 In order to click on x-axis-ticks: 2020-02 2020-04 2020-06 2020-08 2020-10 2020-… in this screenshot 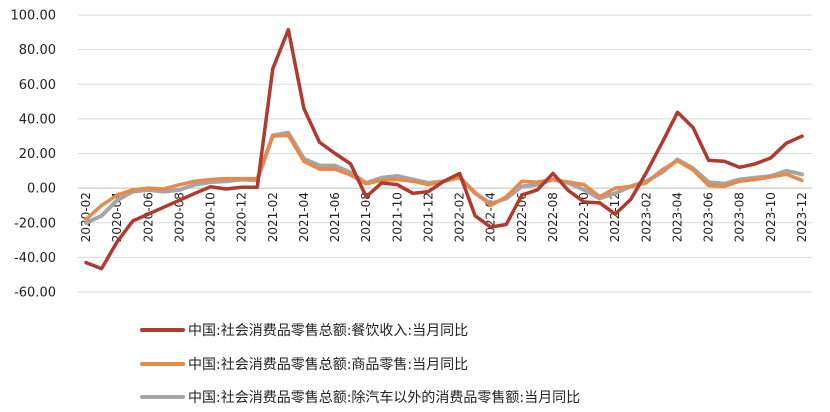, I will do `click(444, 217)`.